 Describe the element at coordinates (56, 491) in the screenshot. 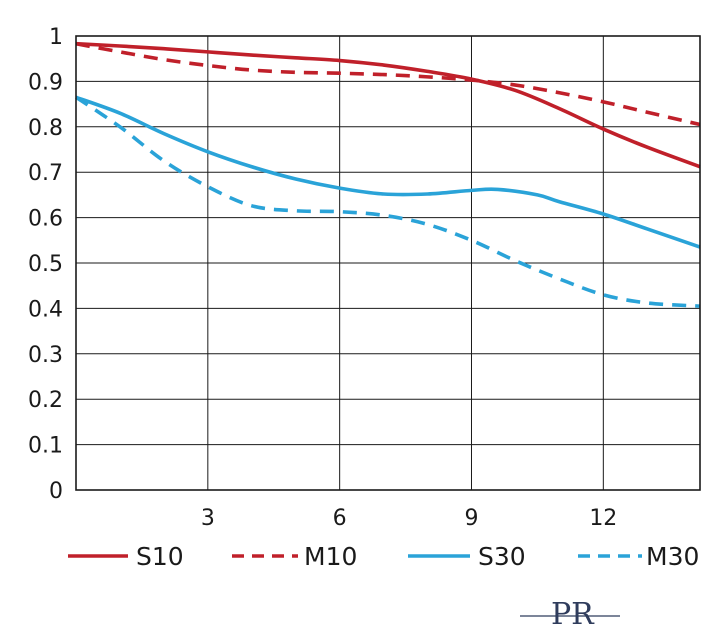

I see `y-tick-label: 0` at that location.